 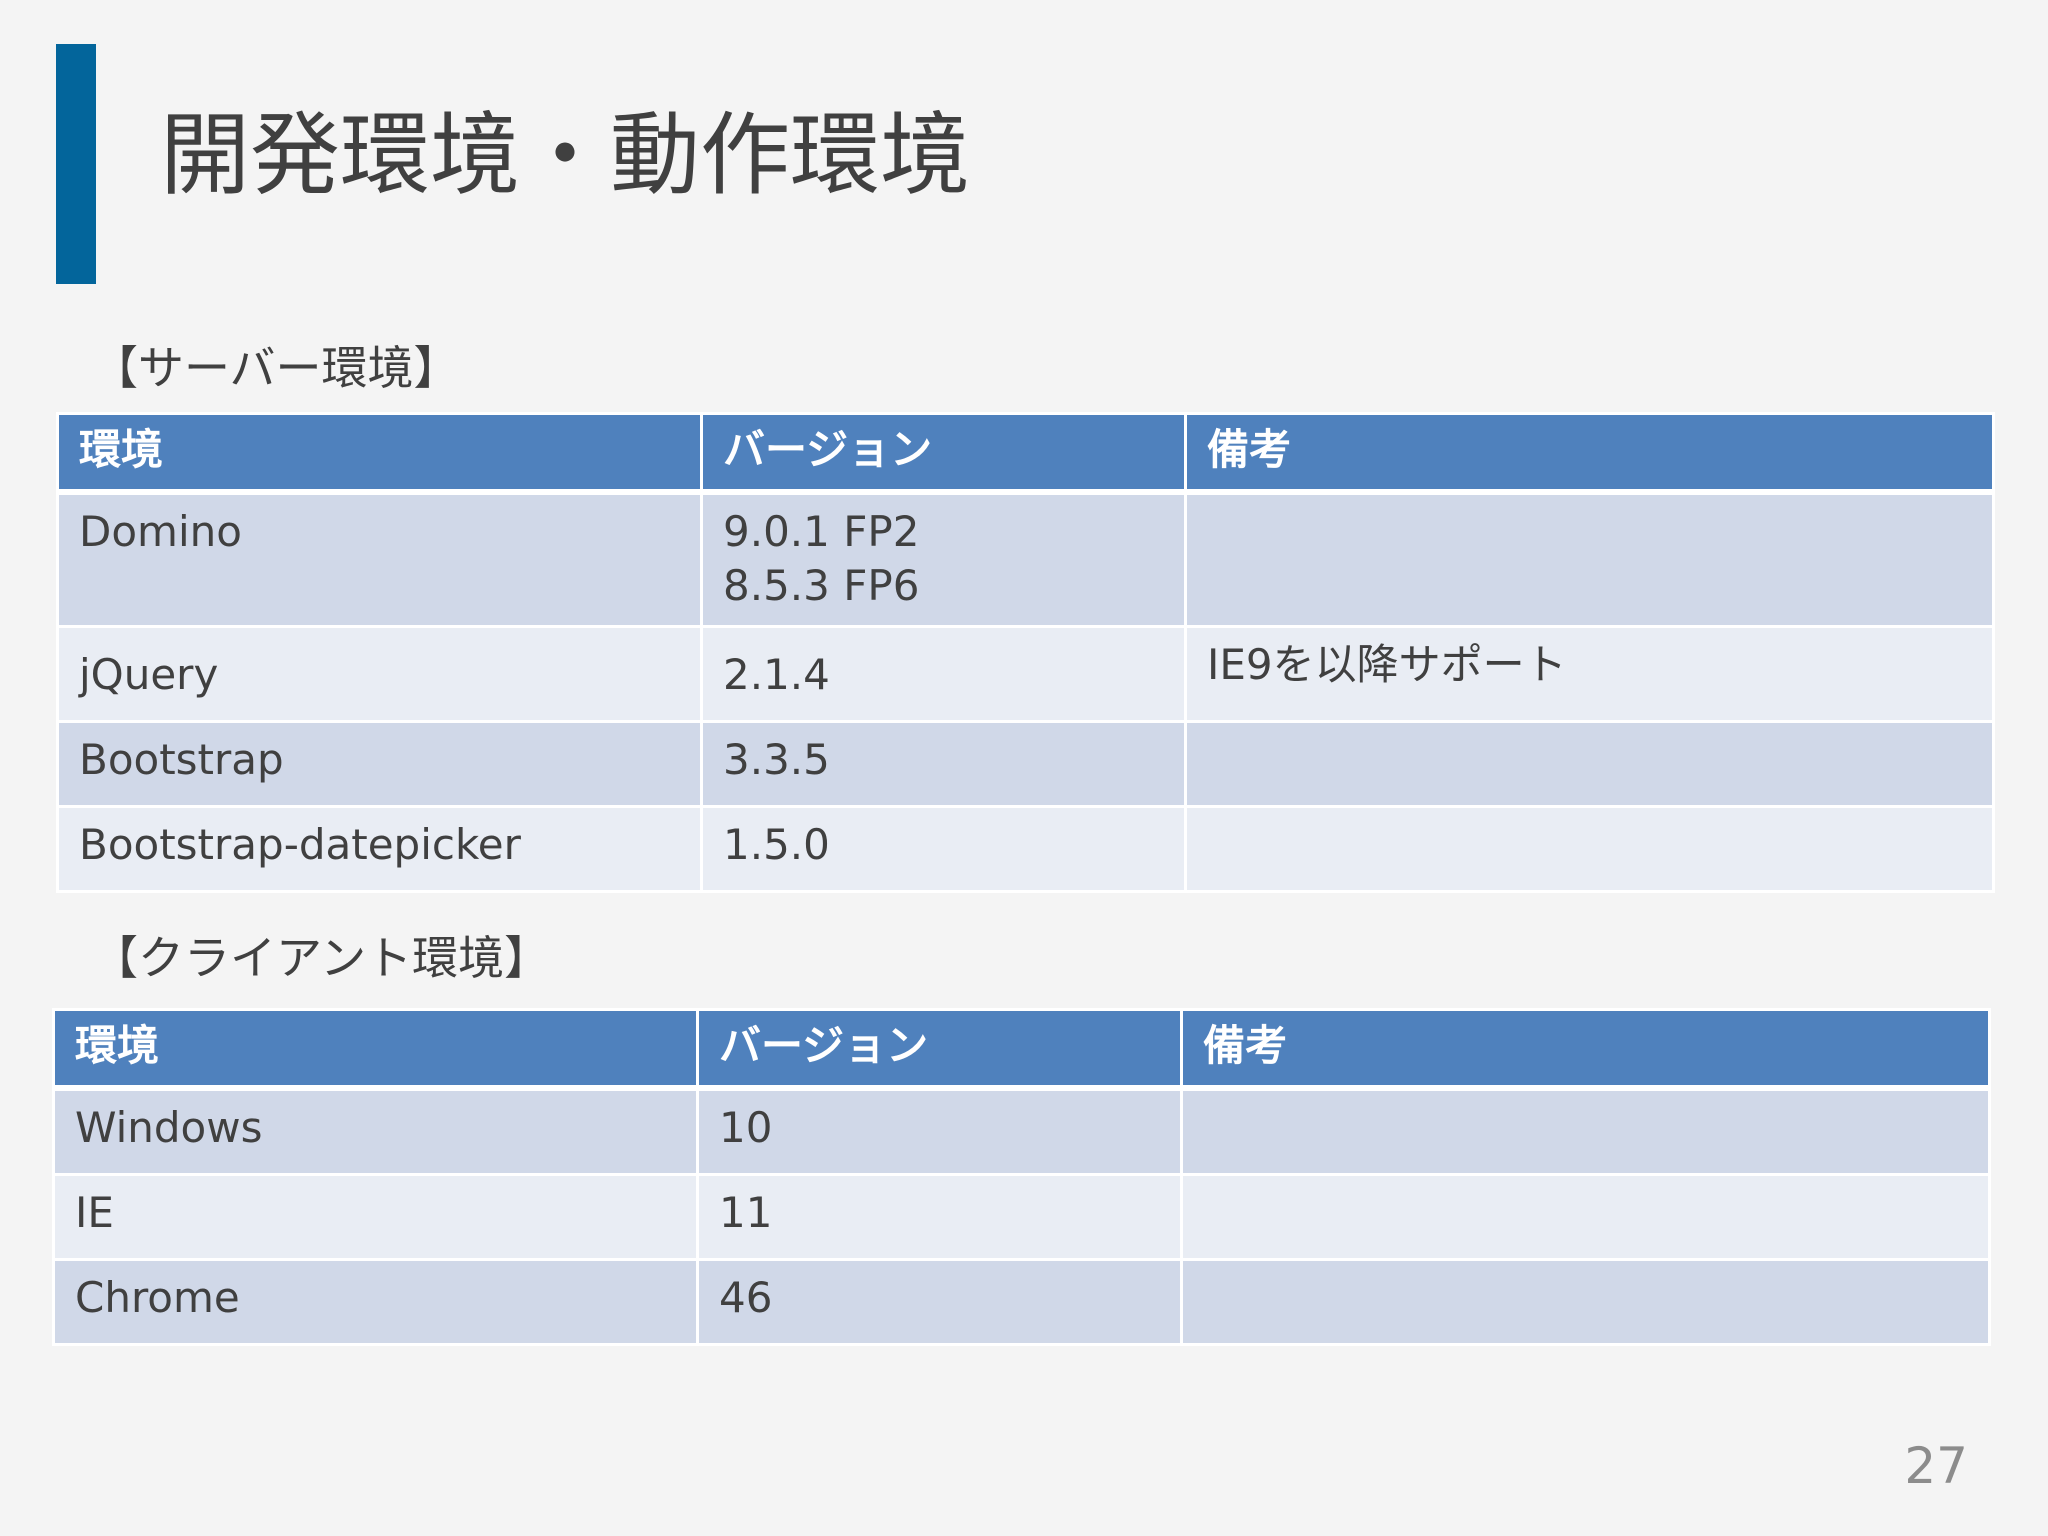 What do you see at coordinates (943, 764) in the screenshot?
I see `cell-version: 3.3.5` at bounding box center [943, 764].